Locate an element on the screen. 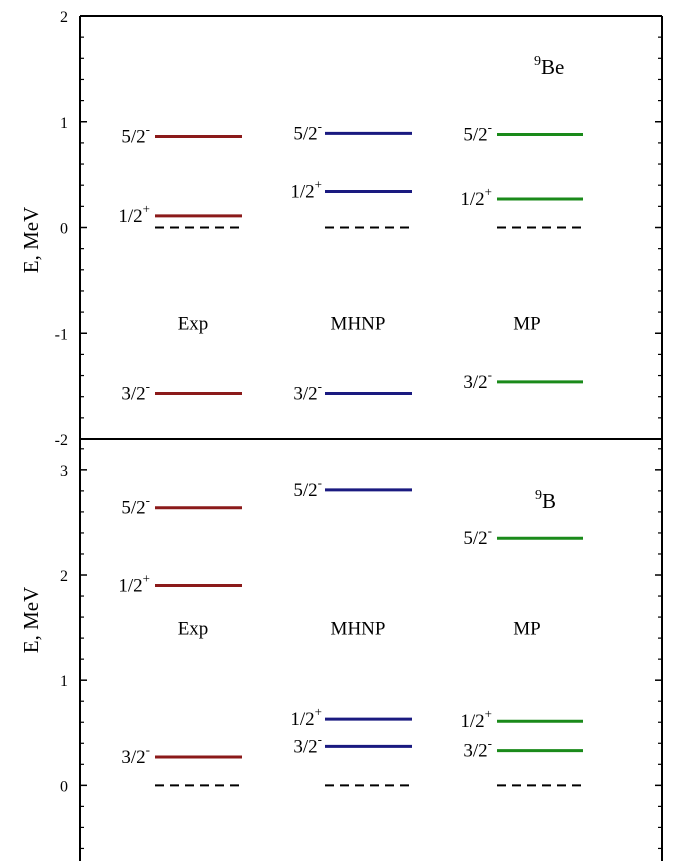 The width and height of the screenshot is (676, 861). nucleus-symbol: B is located at coordinates (549, 501).